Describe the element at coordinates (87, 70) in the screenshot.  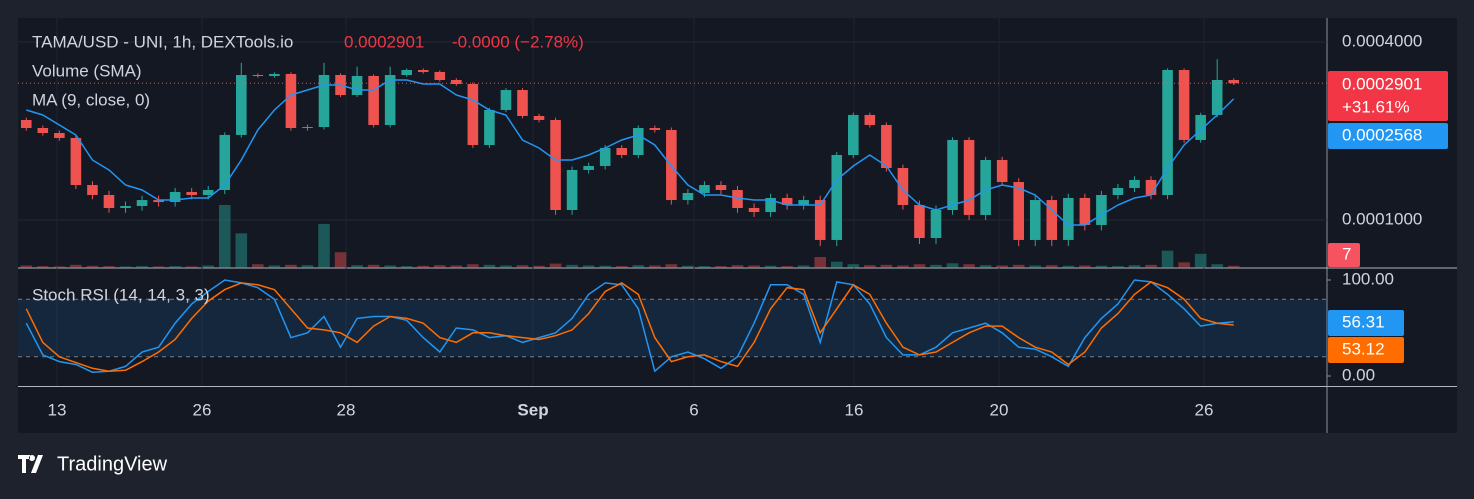
I see `volume-legend: Volume (SMA)` at that location.